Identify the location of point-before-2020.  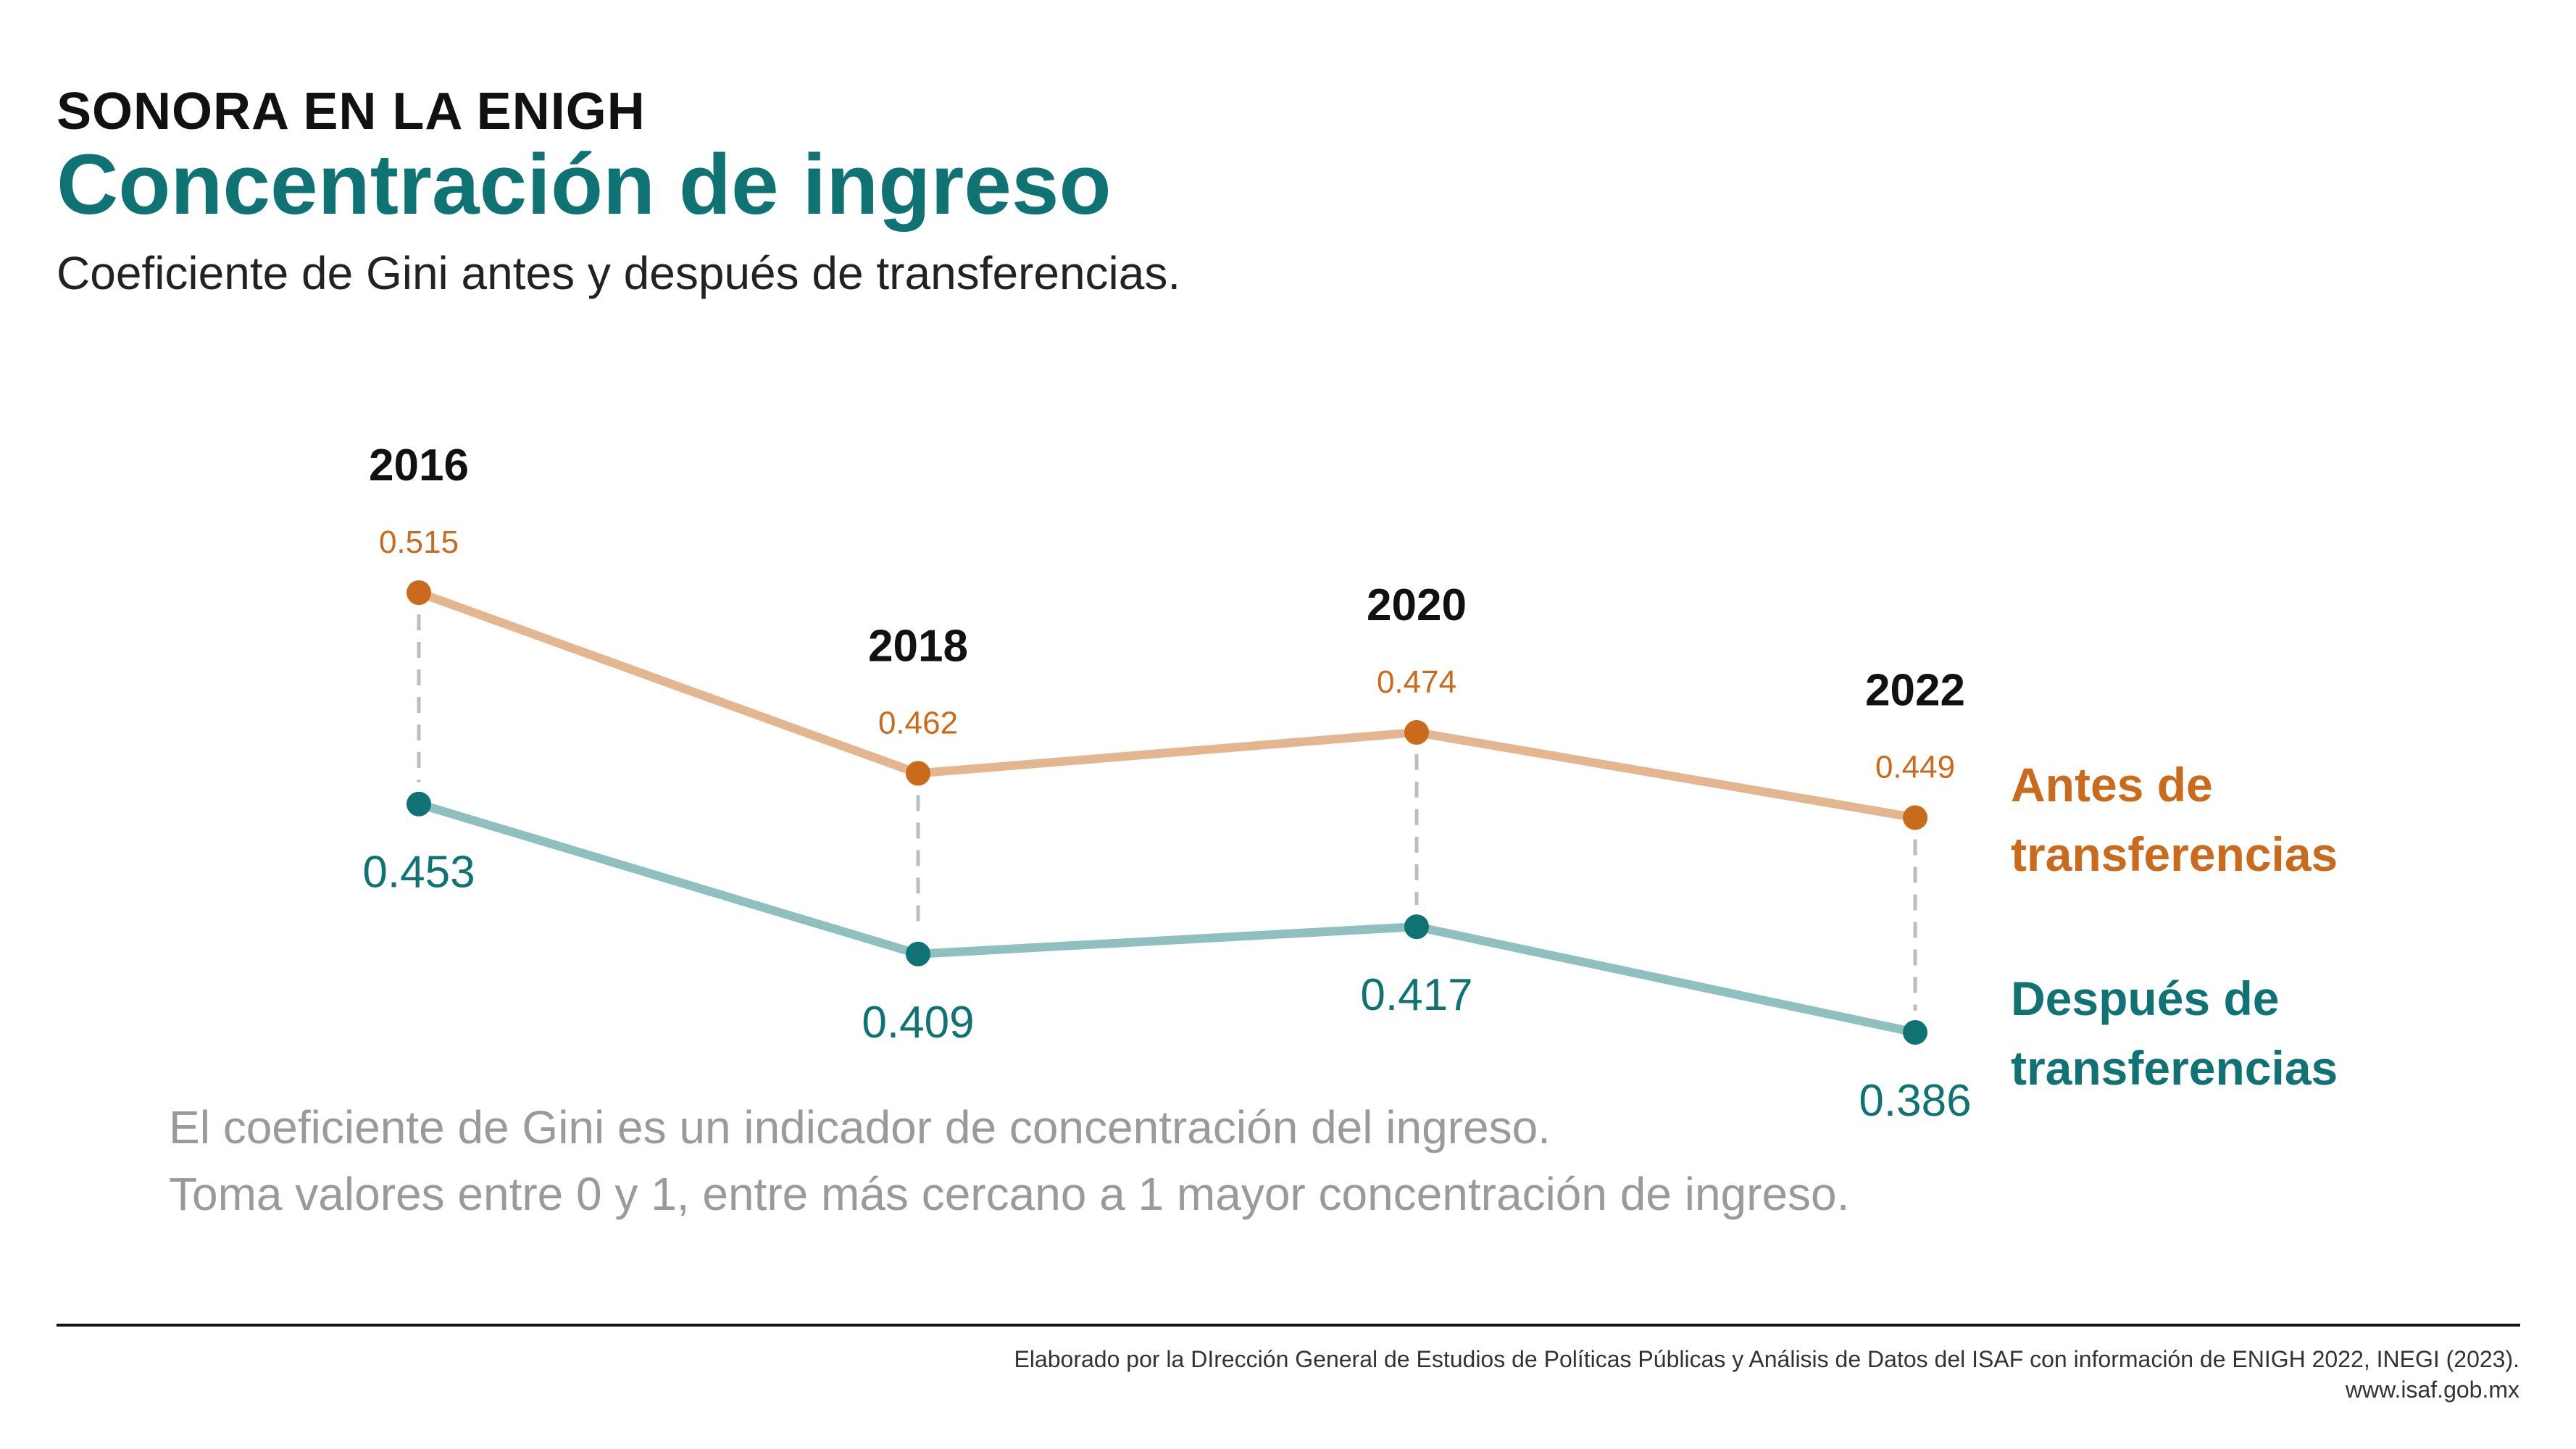
(1416, 732).